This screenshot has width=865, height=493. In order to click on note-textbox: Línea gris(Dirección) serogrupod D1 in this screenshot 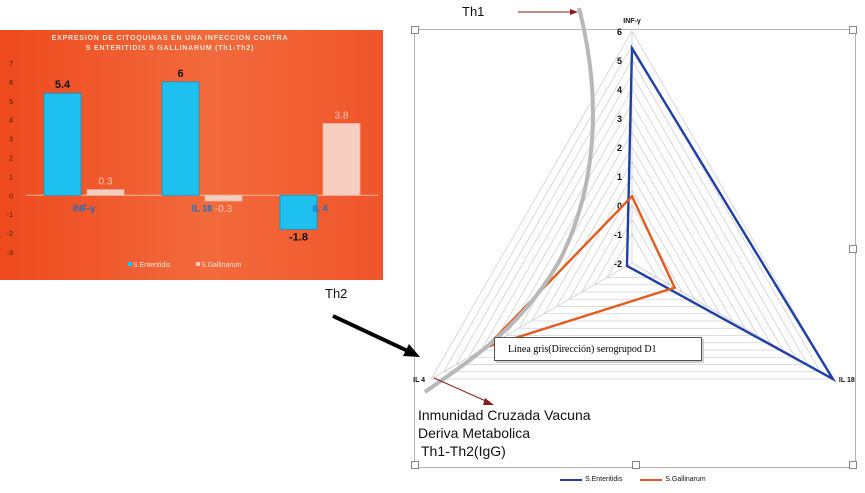, I will do `click(598, 349)`.